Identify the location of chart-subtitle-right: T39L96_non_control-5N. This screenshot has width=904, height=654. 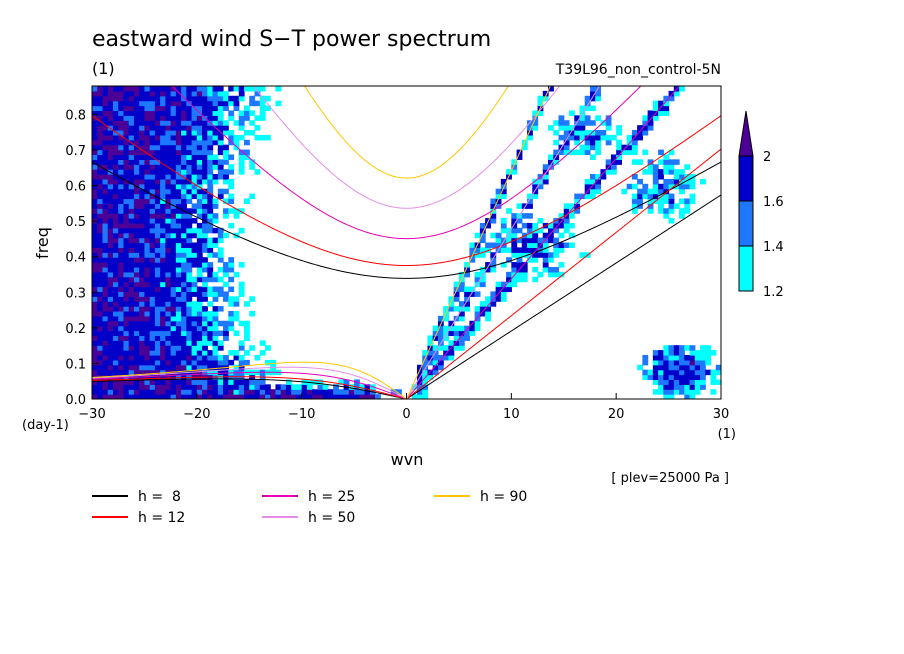
(638, 70).